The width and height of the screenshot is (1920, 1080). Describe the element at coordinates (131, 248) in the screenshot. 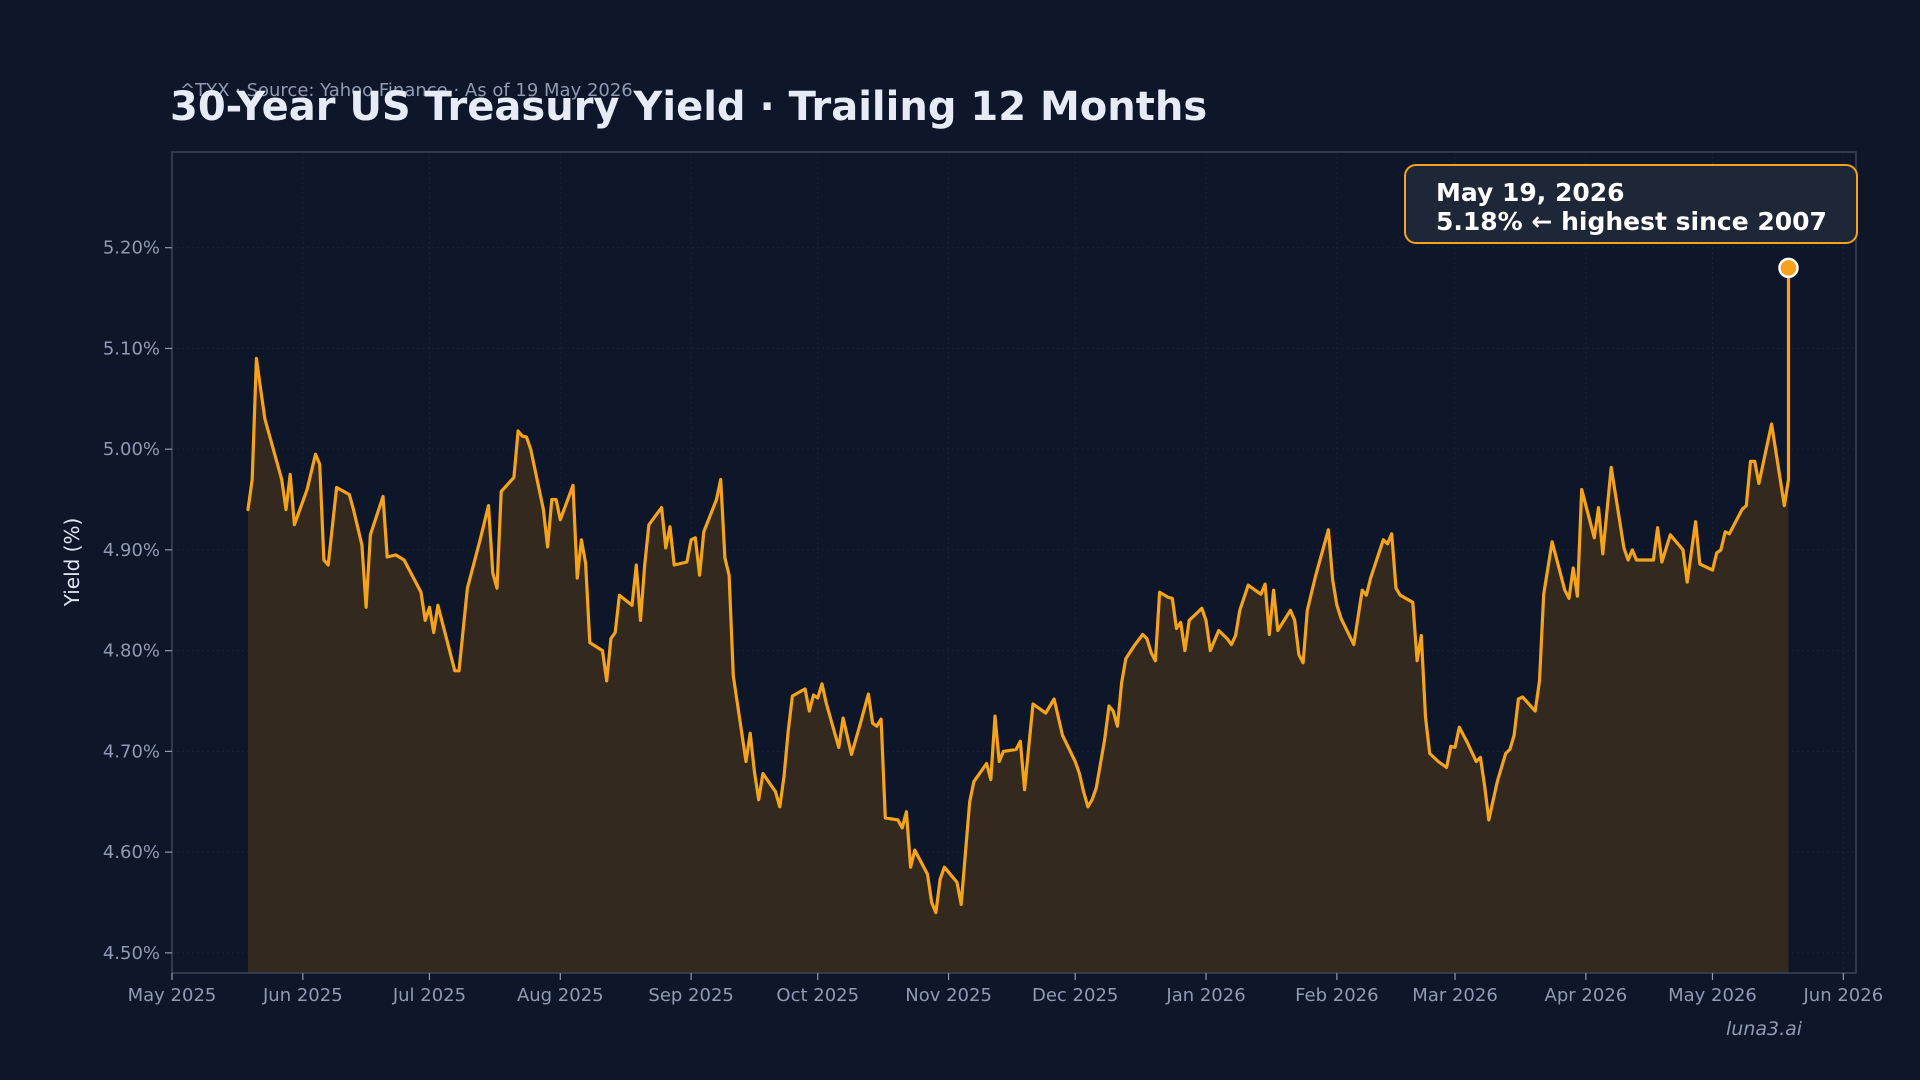

I see `y-tick-label: 5.20%` at that location.